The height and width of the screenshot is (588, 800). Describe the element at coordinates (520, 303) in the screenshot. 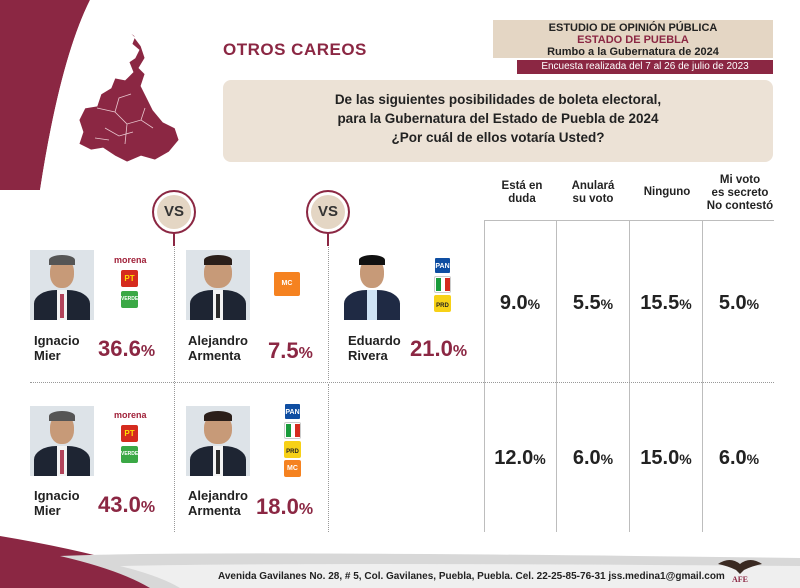

I see `result-duda: 9.0%` at that location.